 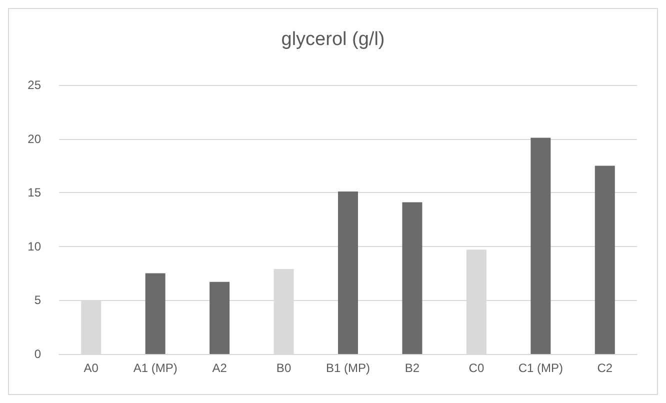 What do you see at coordinates (91, 368) in the screenshot?
I see `x-tick-label: A0` at bounding box center [91, 368].